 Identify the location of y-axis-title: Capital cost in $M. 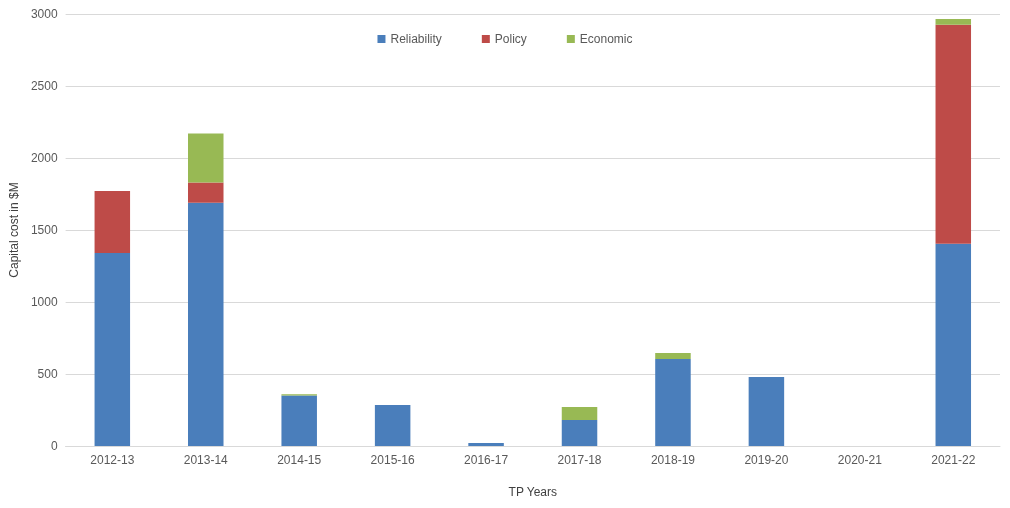
(14, 230).